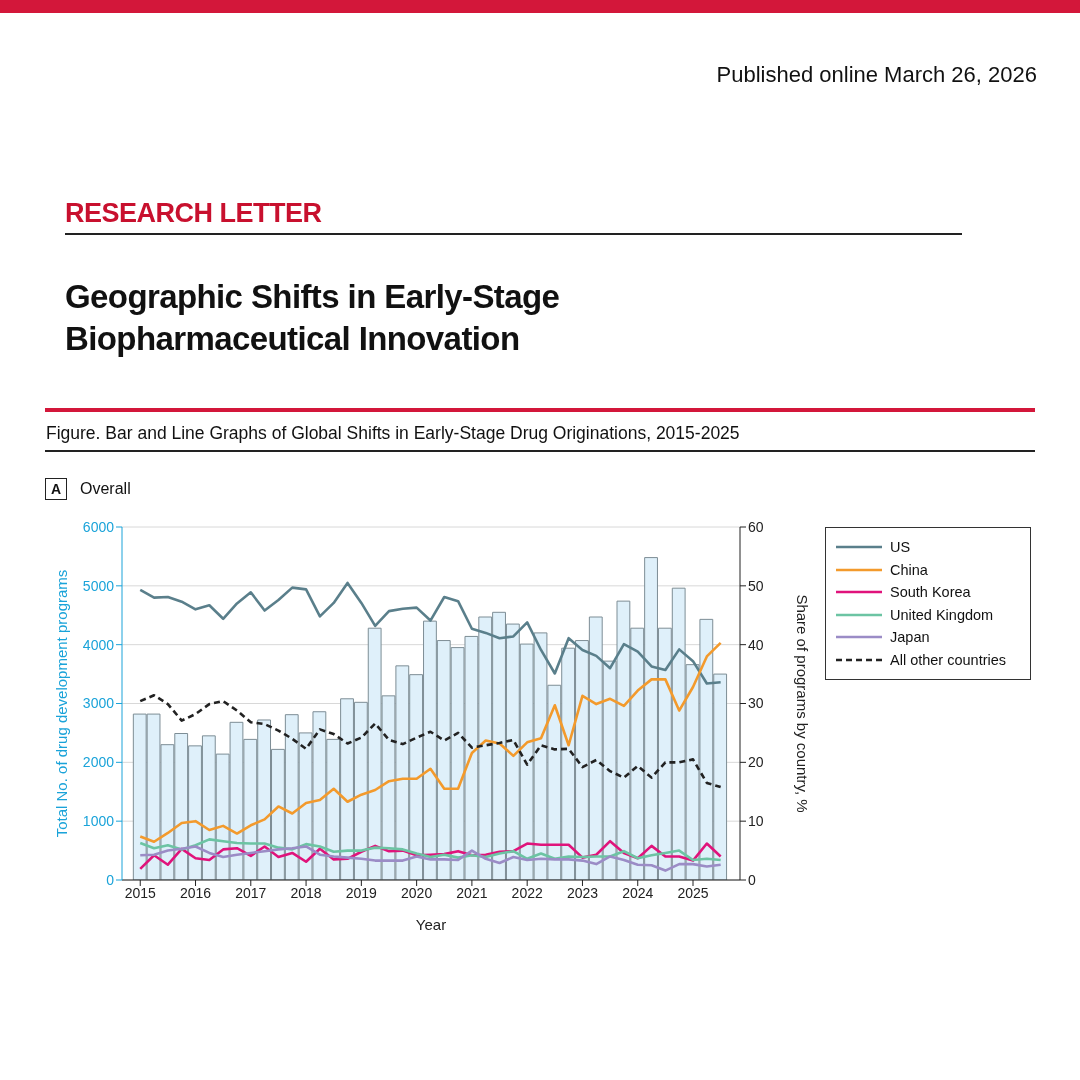 The image size is (1080, 1080). Describe the element at coordinates (62, 703) in the screenshot. I see `y-axis-title: Total No. of drug development programs` at that location.